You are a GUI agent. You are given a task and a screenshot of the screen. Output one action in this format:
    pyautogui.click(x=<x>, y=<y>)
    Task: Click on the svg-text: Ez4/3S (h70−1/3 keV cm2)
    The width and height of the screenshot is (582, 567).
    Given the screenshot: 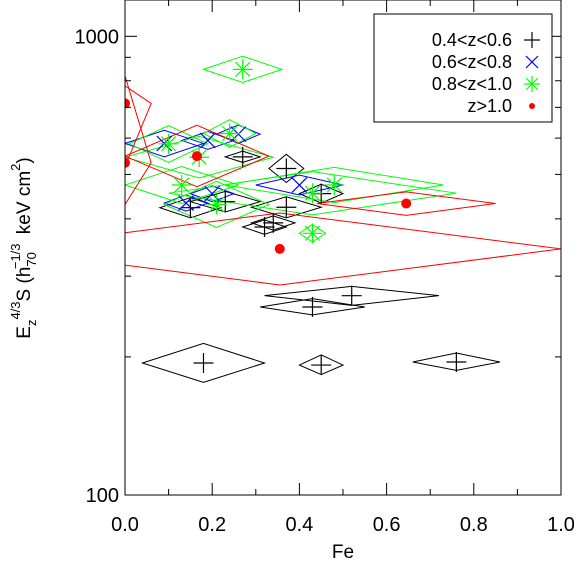 What is the action you would take?
    pyautogui.click(x=23, y=247)
    